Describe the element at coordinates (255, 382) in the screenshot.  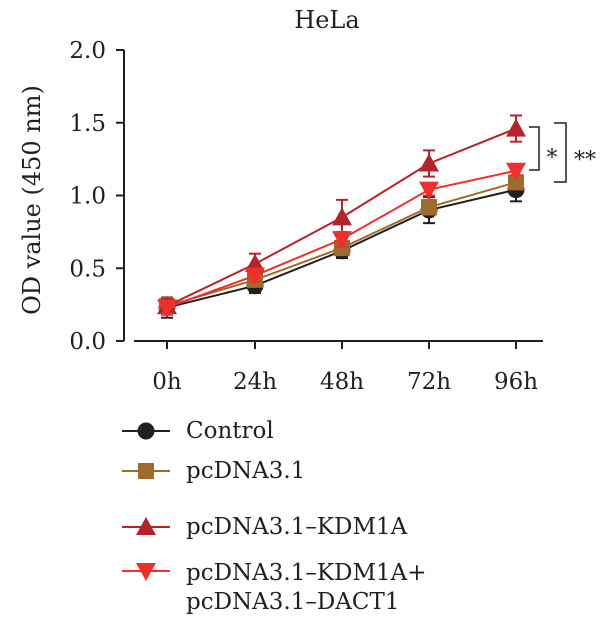
I see `x-tick-label: 24h` at that location.